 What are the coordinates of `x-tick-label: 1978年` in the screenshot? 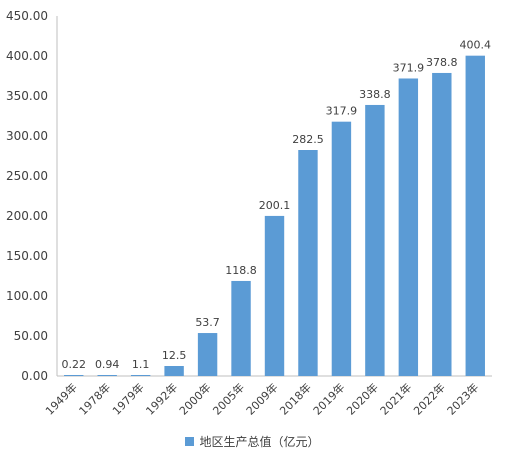 It's located at (94, 398).